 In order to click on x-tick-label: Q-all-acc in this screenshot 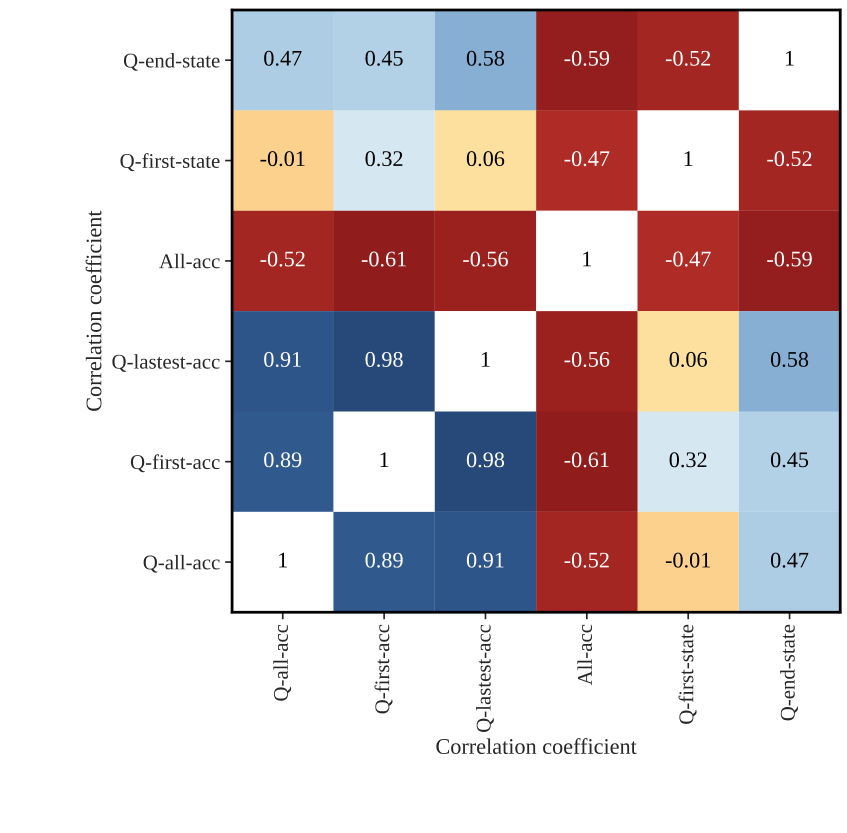, I will do `click(282, 662)`.